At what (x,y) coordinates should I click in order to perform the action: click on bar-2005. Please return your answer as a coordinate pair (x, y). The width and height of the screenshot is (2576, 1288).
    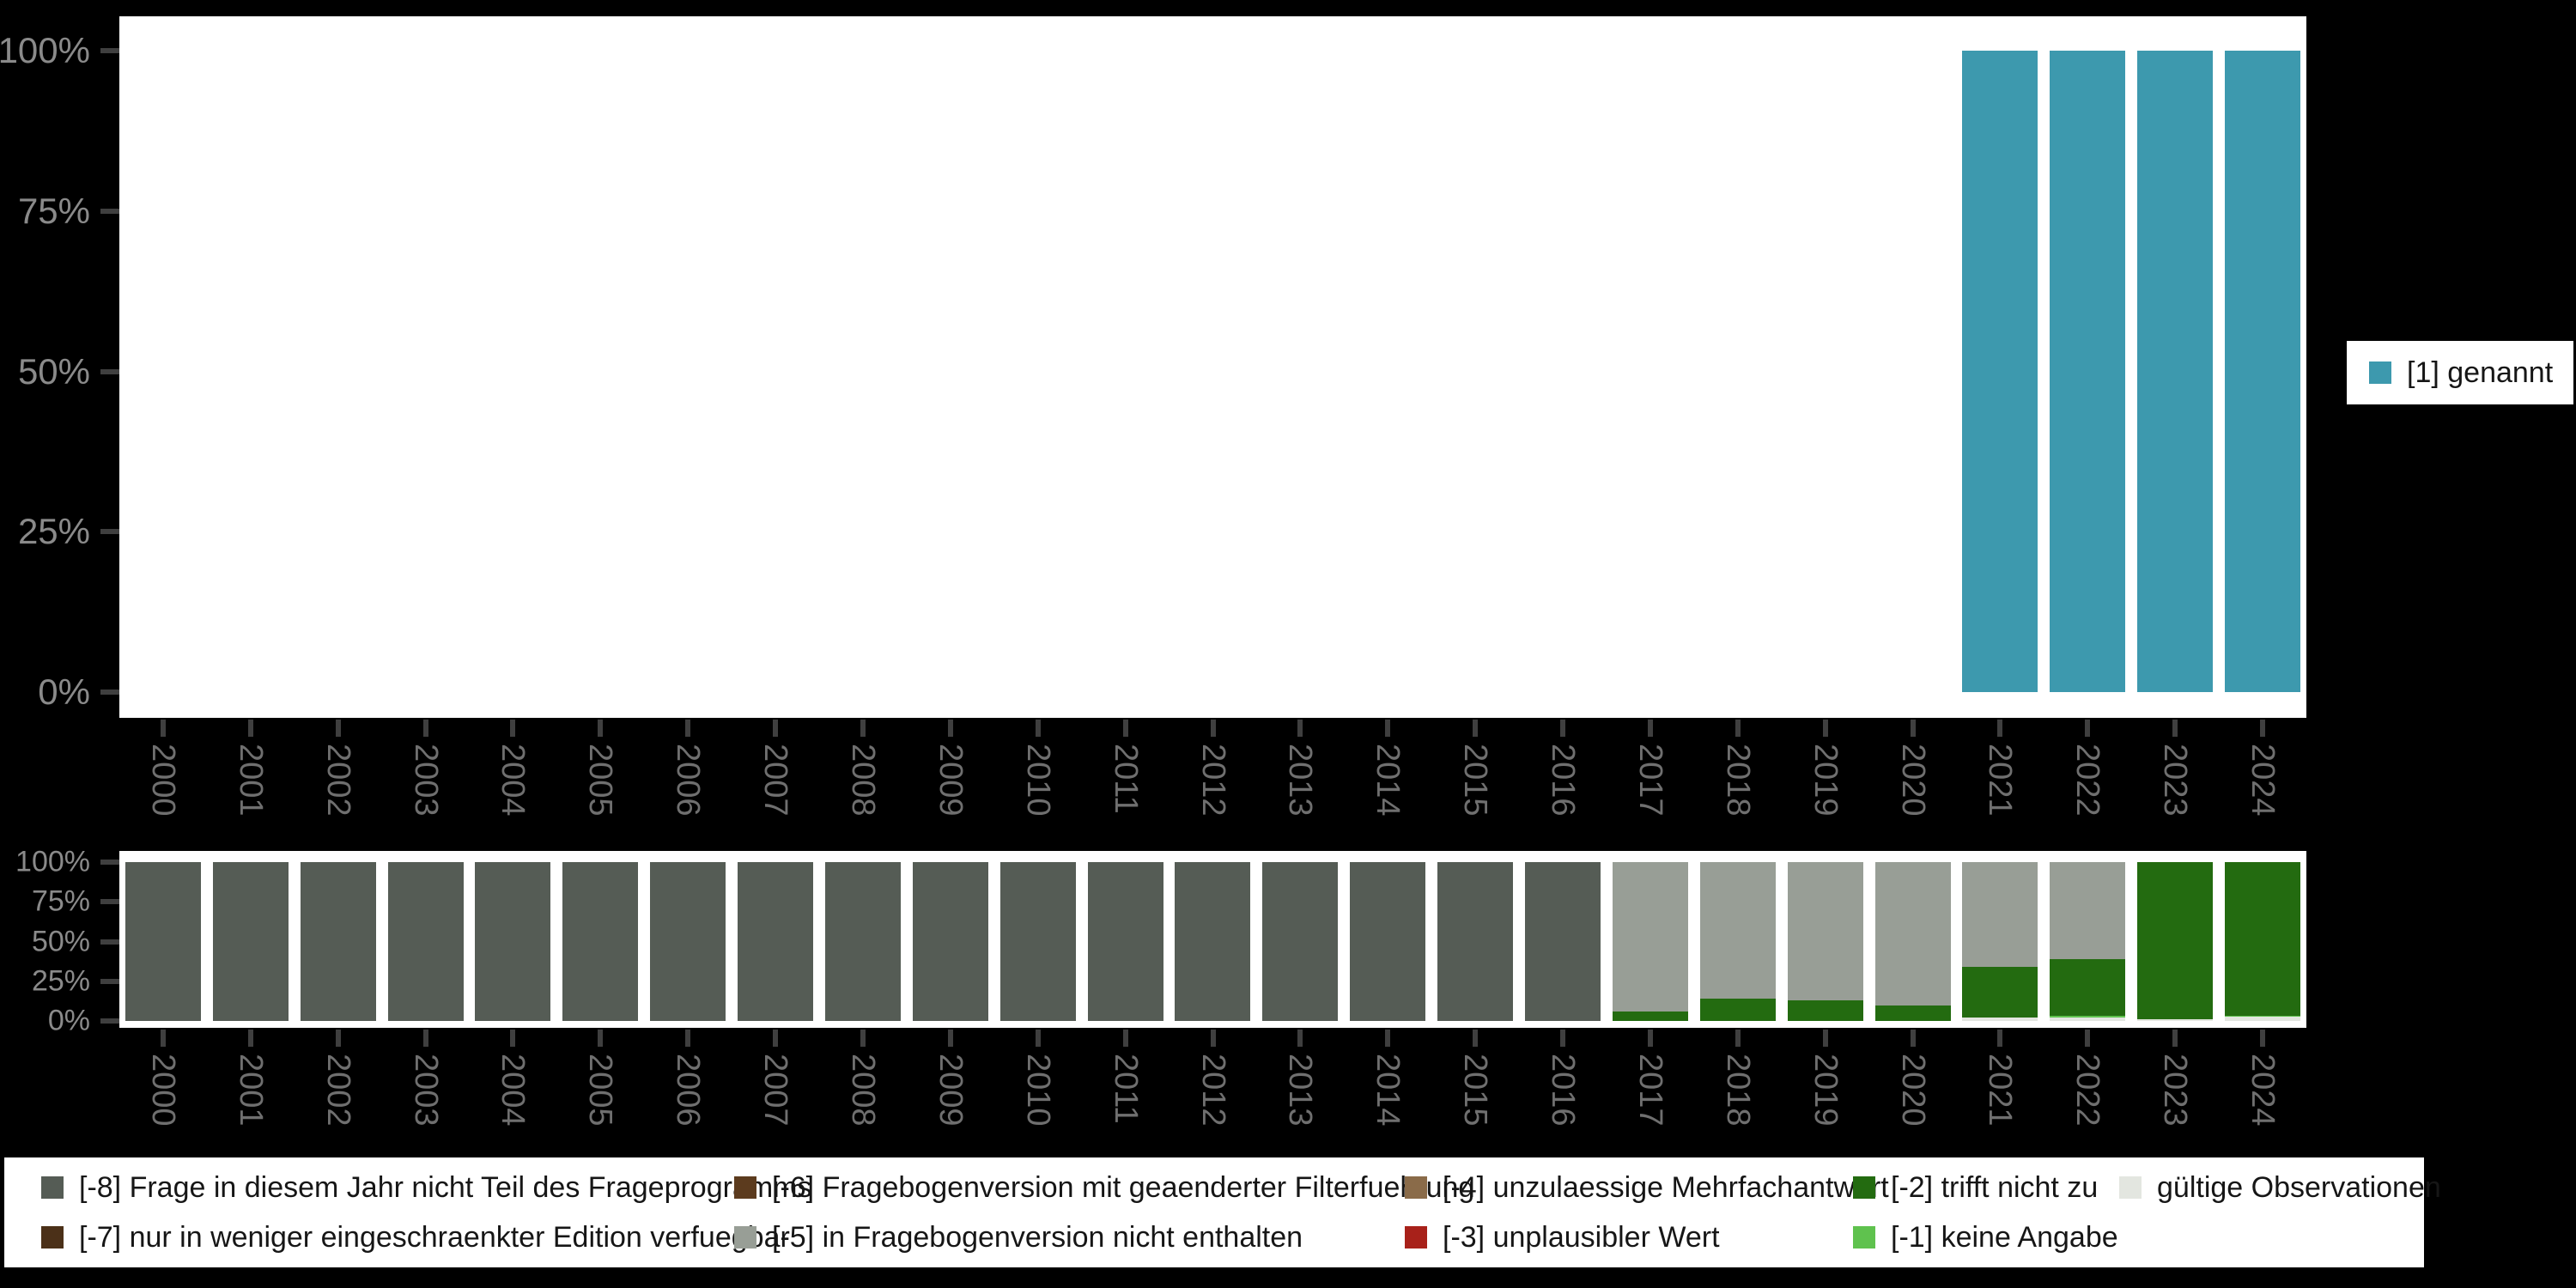
    Looking at the image, I should click on (600, 371).